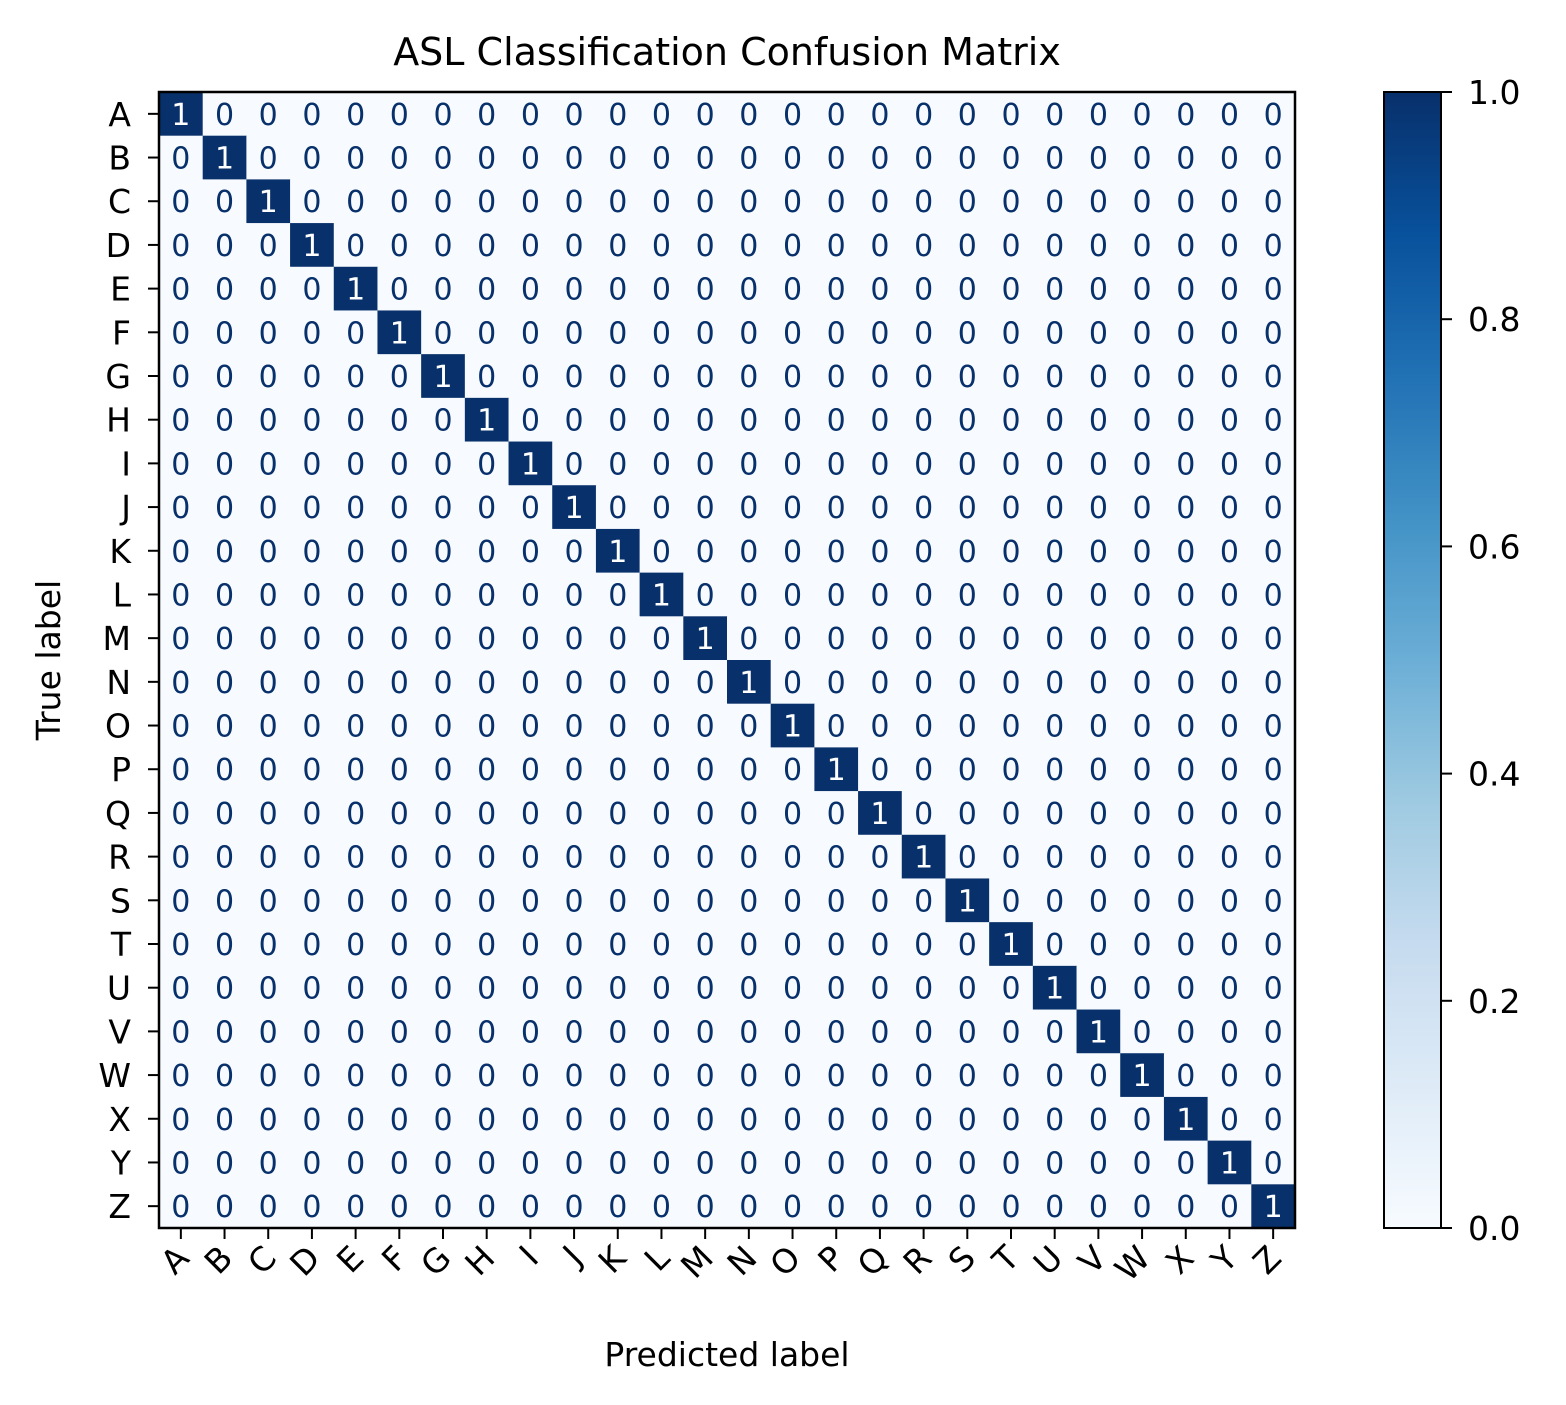 This screenshot has width=1566, height=1405. What do you see at coordinates (120, 289) in the screenshot?
I see `y-tick-label: E` at bounding box center [120, 289].